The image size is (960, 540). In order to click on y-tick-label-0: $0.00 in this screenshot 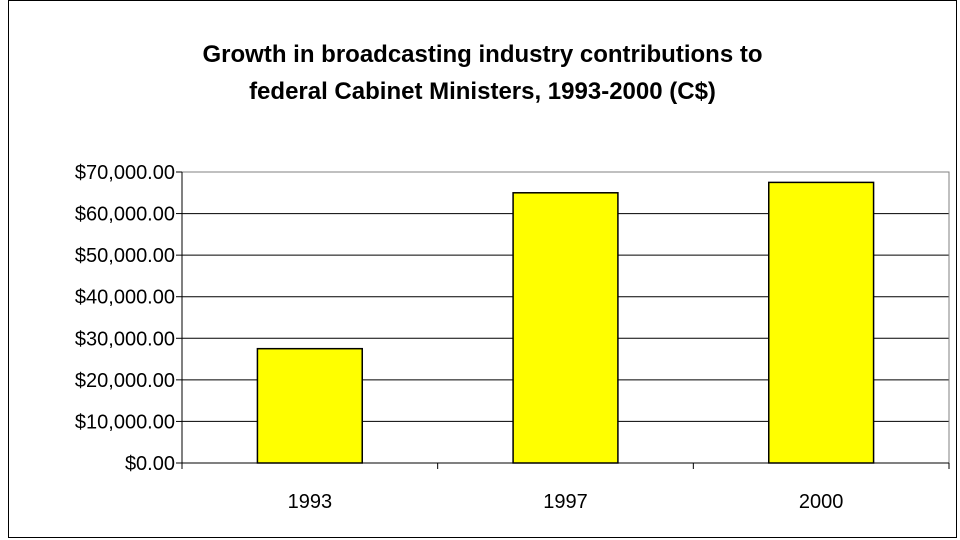, I will do `click(150, 464)`.